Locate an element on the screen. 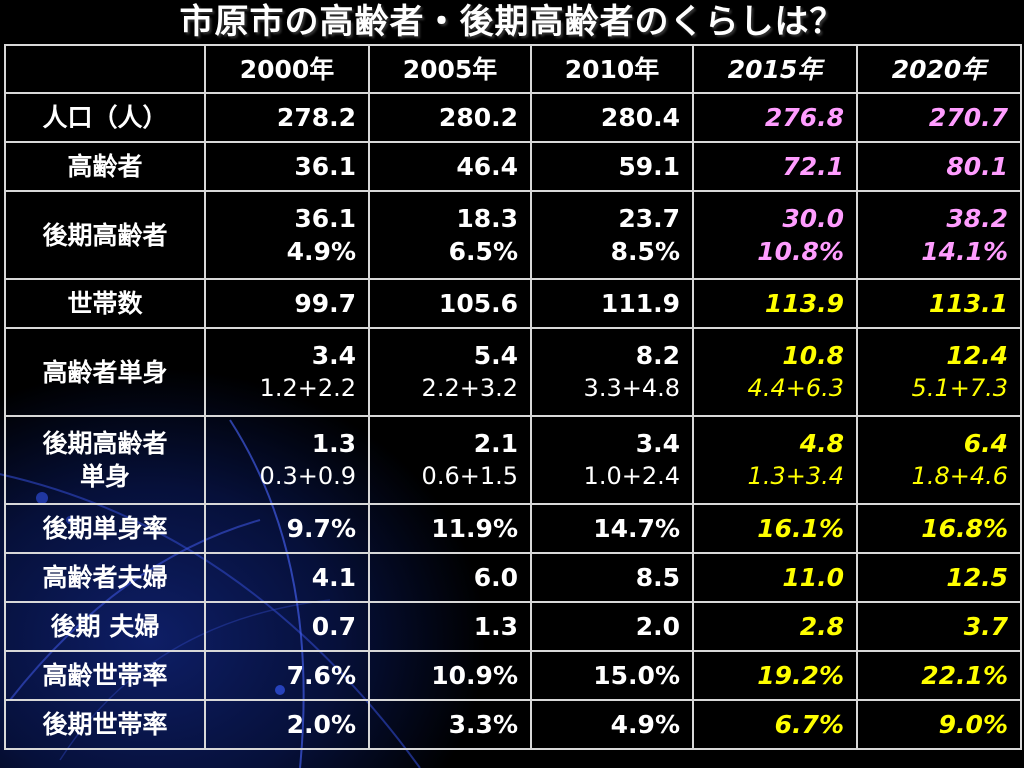 This screenshot has height=768, width=1024. cell-value: 7.6% is located at coordinates (321, 675).